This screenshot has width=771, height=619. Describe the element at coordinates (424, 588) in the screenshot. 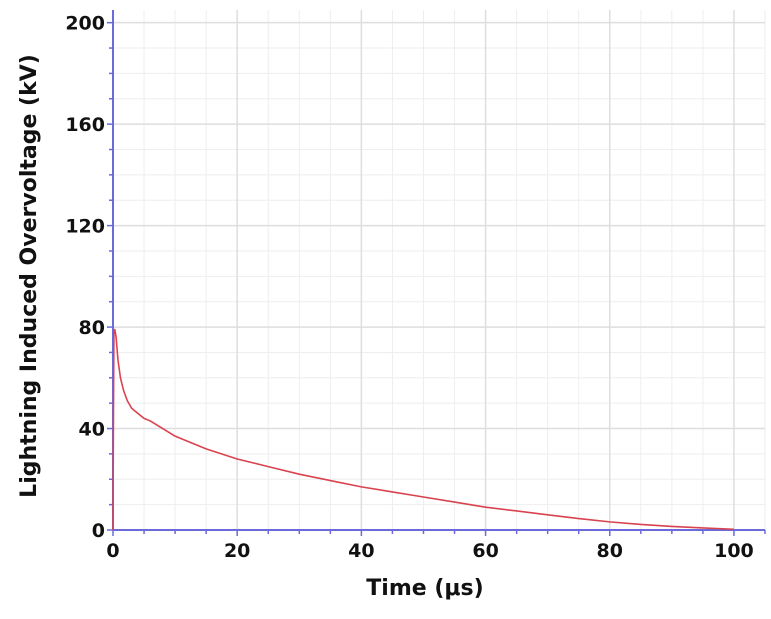

I see `x-axis-label: Time (μs)` at that location.